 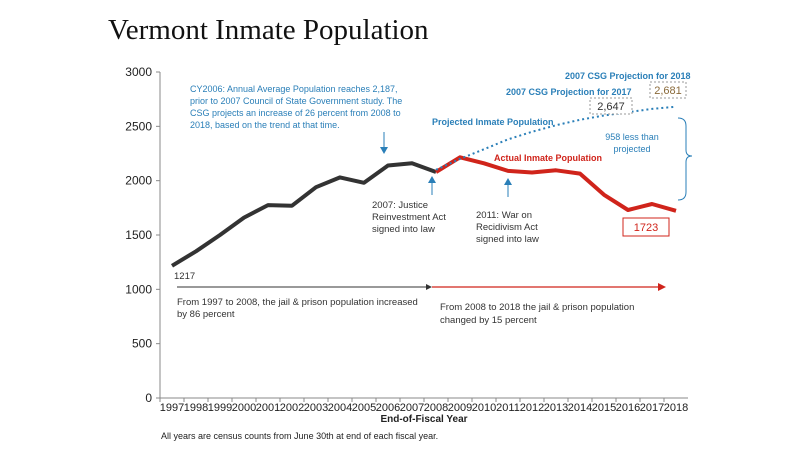 I want to click on x-axis-title: End-of-Fiscal Year, so click(x=423, y=419).